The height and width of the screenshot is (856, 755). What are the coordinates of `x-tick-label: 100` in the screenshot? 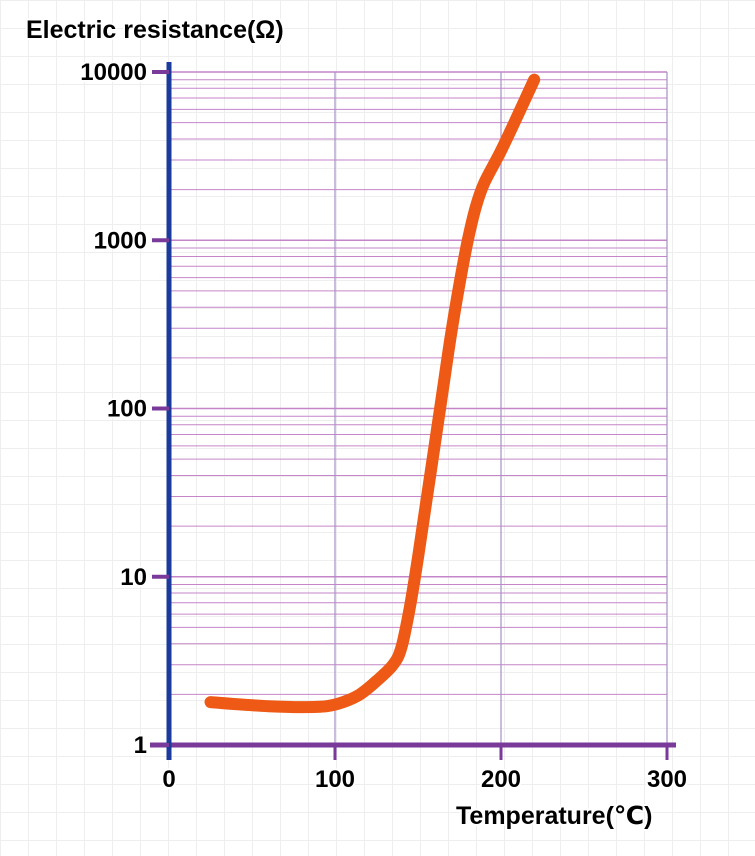 It's located at (335, 779).